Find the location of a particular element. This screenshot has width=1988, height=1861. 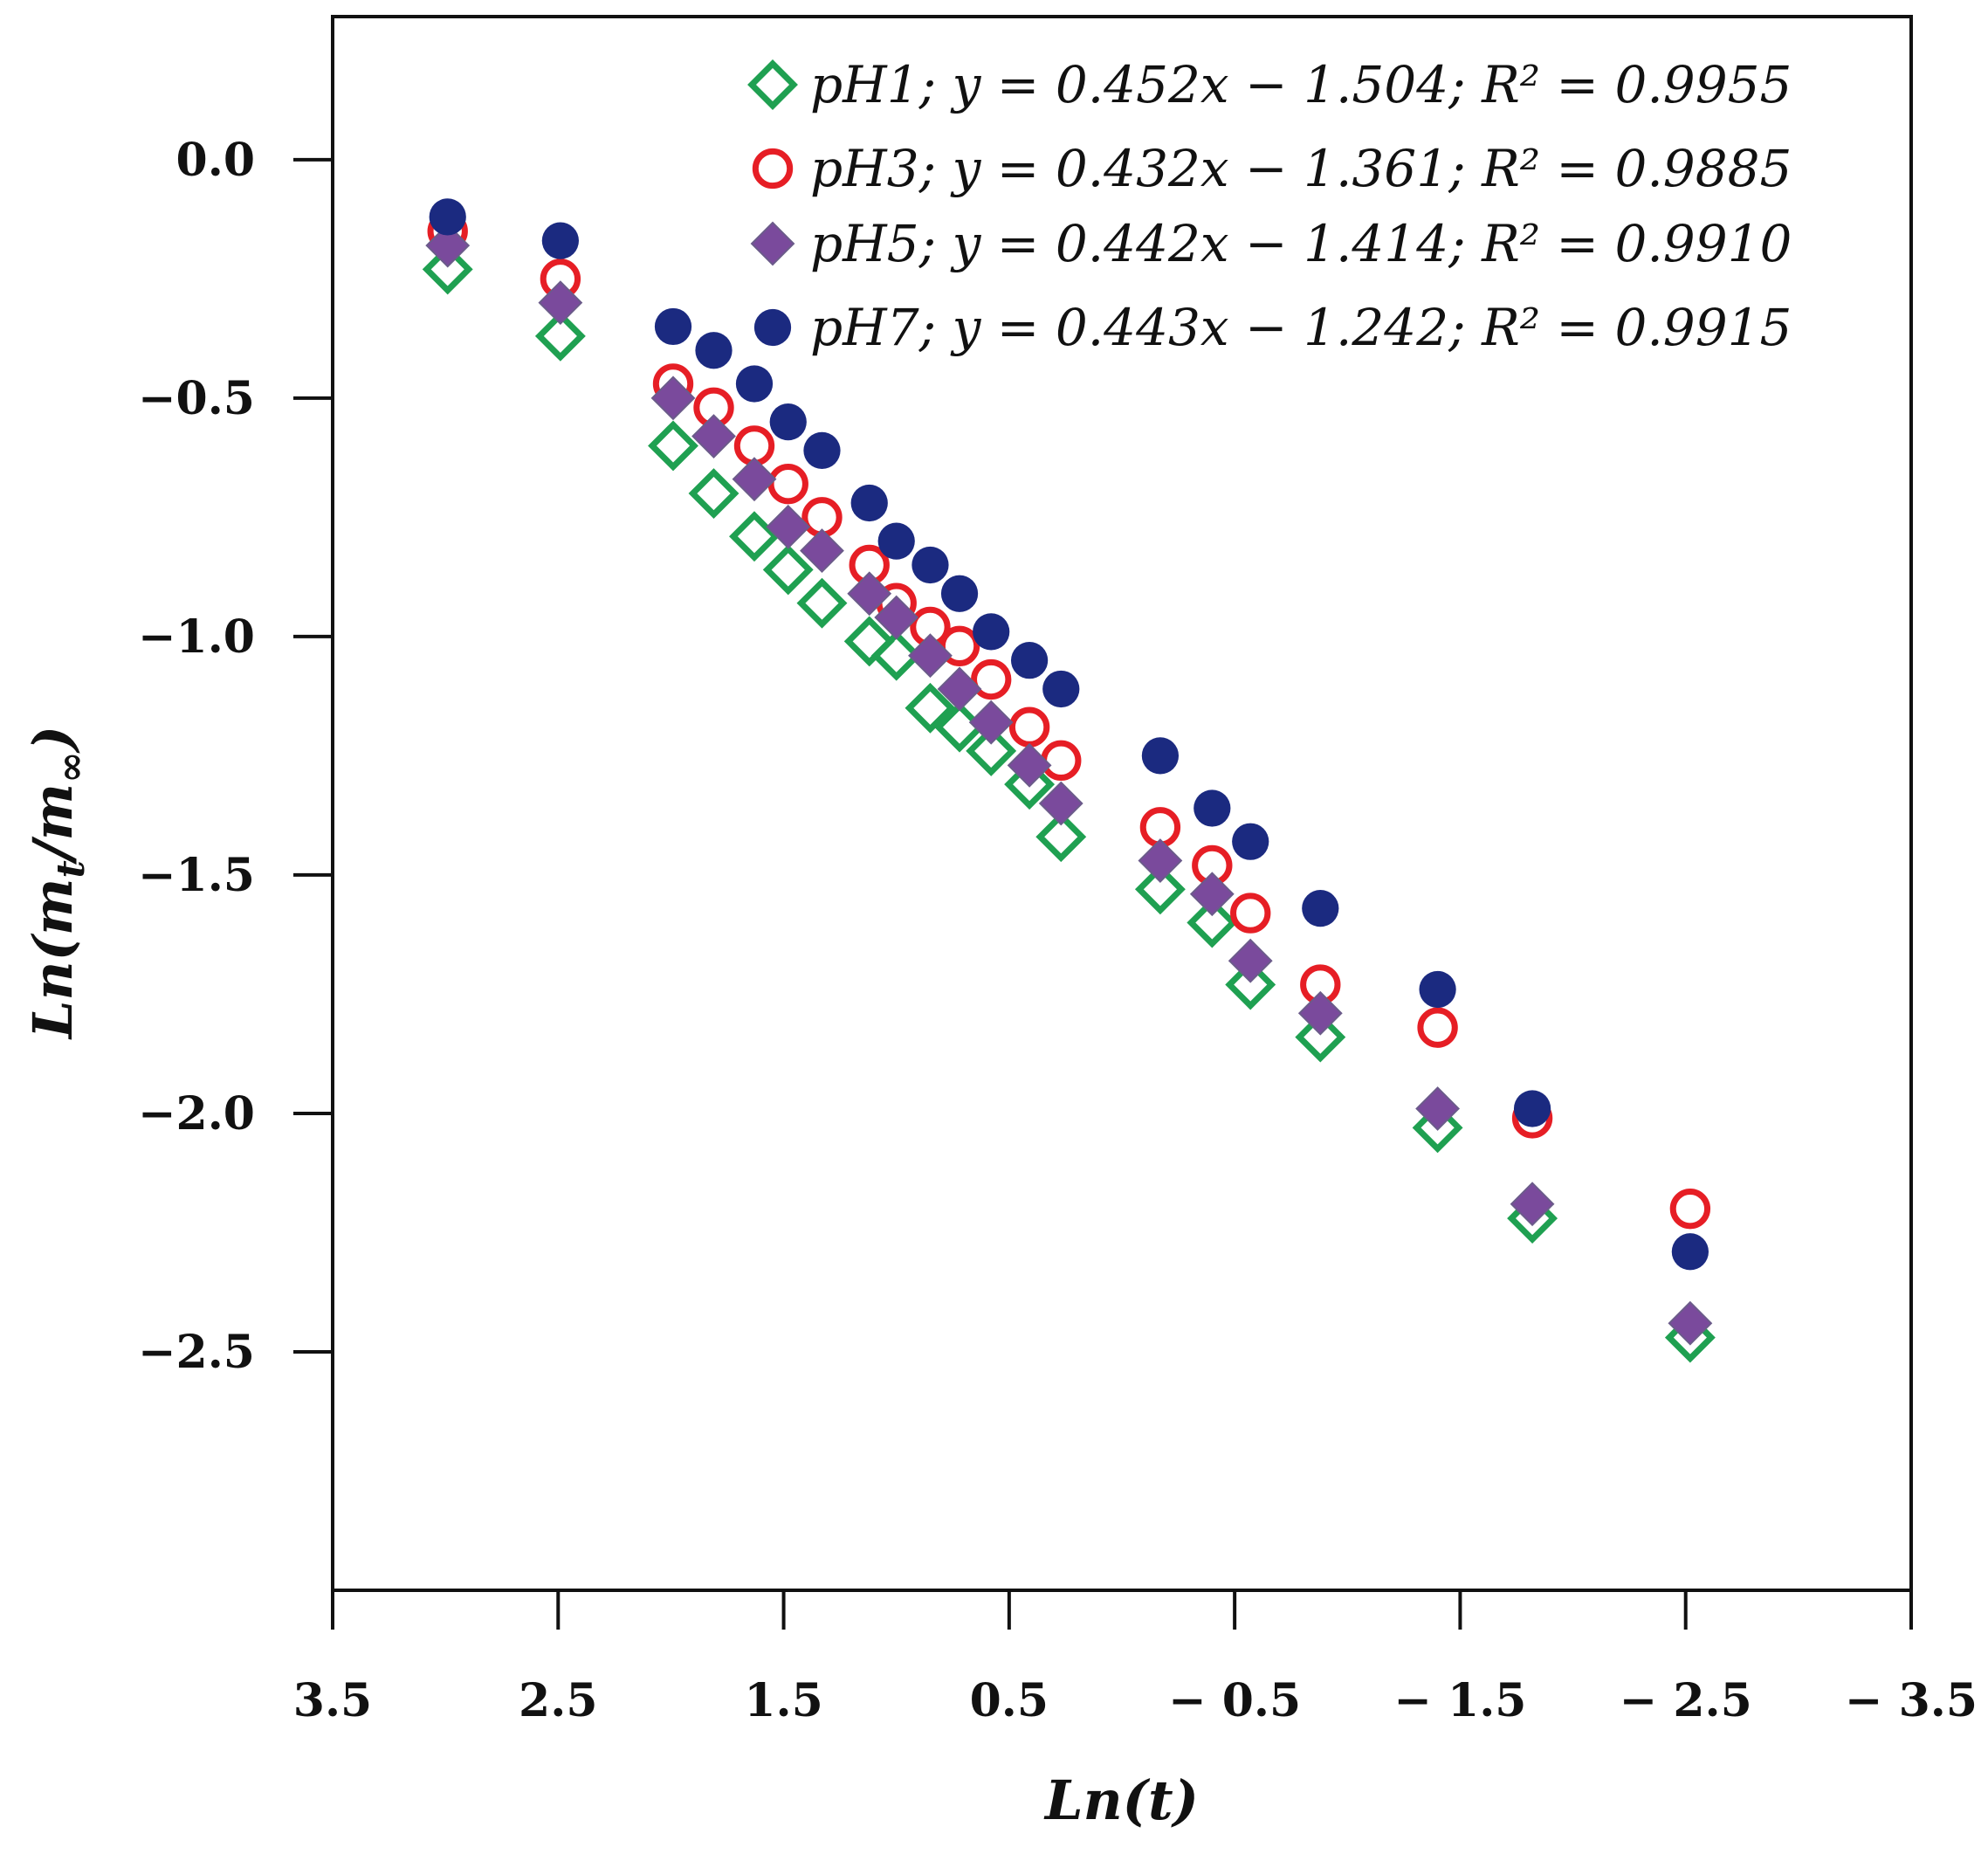

legend-entry-ph5: pH5; y = 0.442x − 1.414; R² = 0.9910 is located at coordinates (1301, 243).